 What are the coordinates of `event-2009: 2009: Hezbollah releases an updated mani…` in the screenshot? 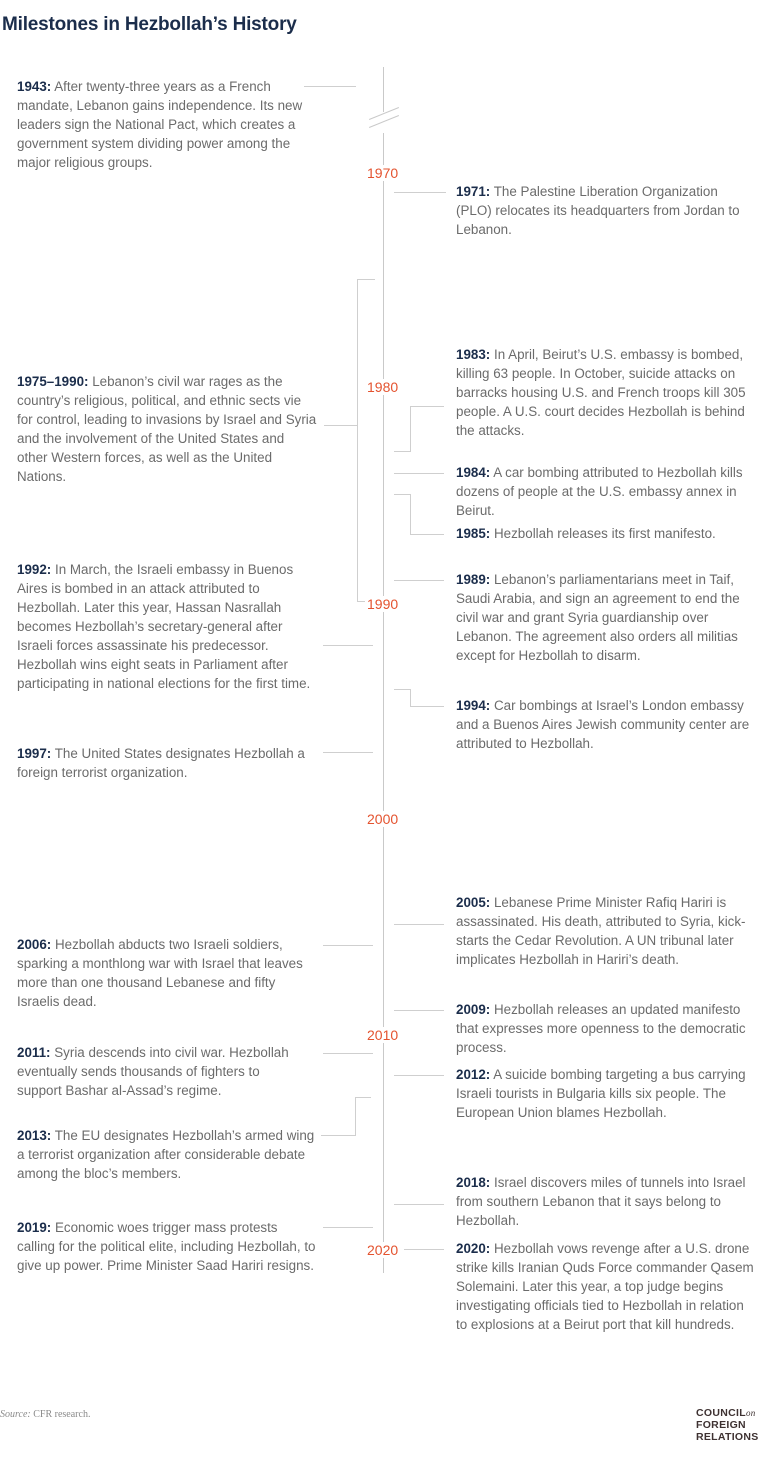 It's located at (608, 1028).